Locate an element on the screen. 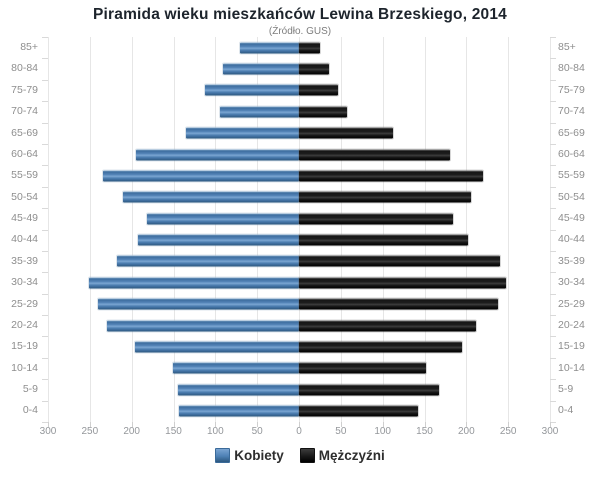  age-label-45-49: 45-49 is located at coordinates (571, 218).